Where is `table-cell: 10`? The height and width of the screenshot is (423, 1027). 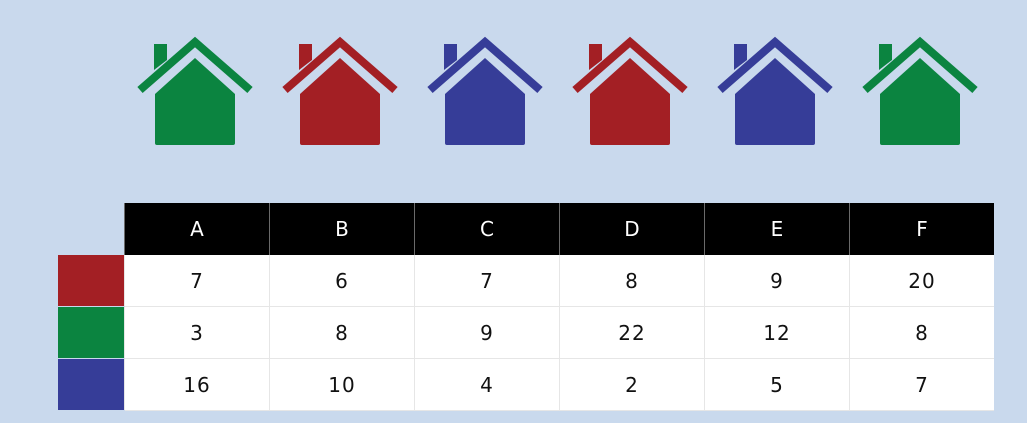
table-cell: 10 is located at coordinates (342, 384).